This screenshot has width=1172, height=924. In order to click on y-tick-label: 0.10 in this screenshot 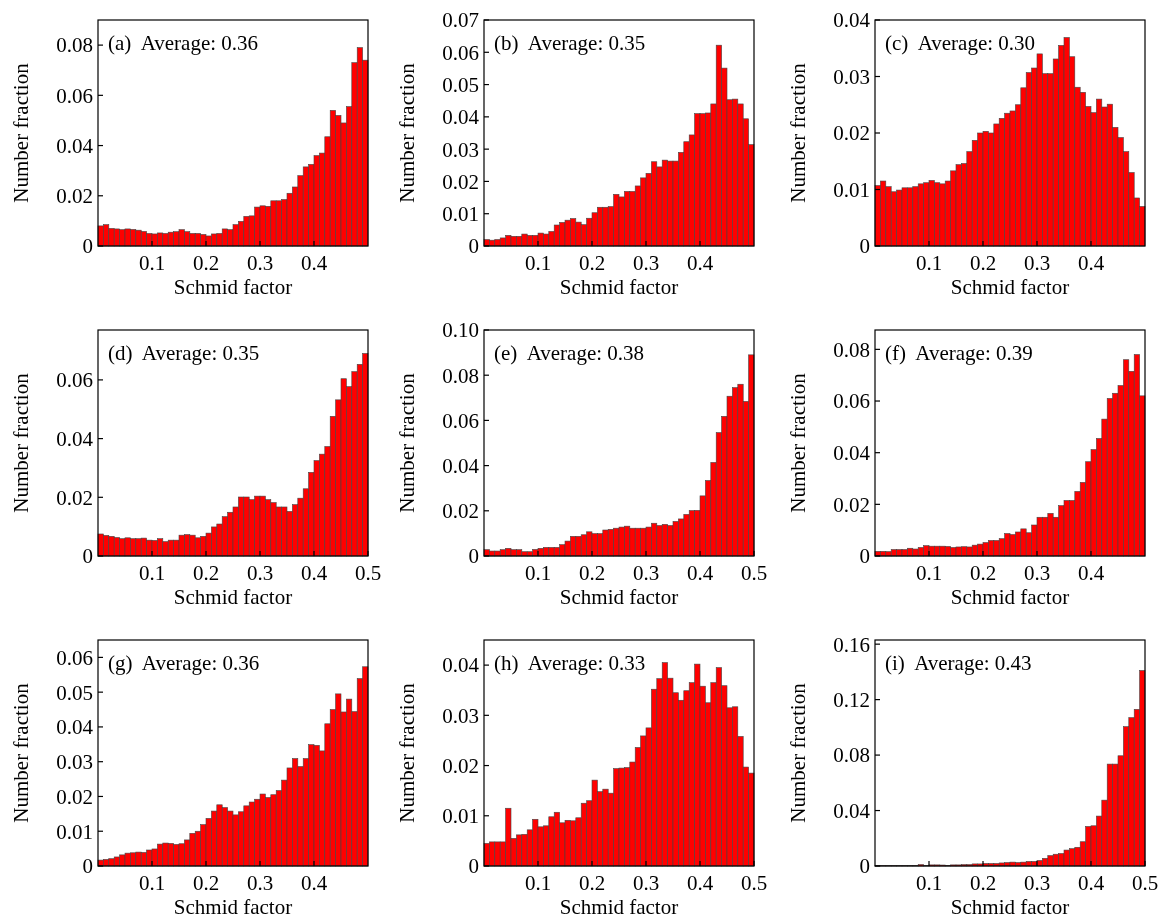, I will do `click(460, 330)`.